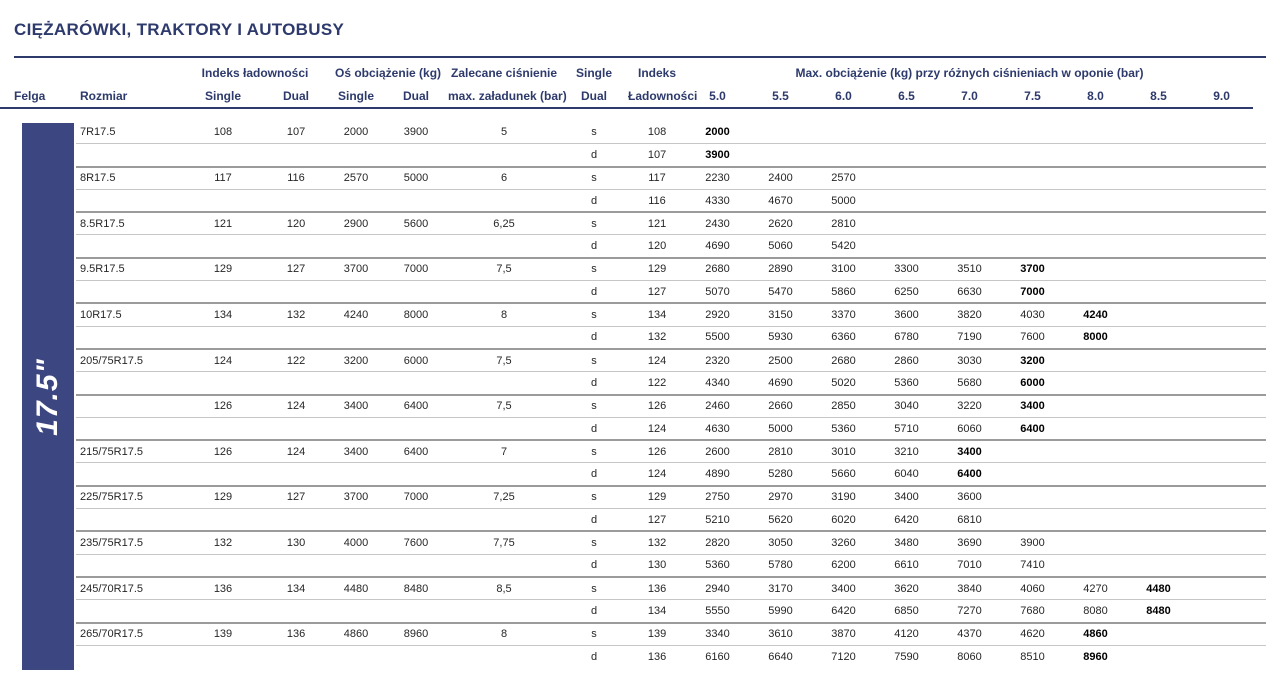 The width and height of the screenshot is (1280, 683). I want to click on max-load-cell: 5930, so click(781, 338).